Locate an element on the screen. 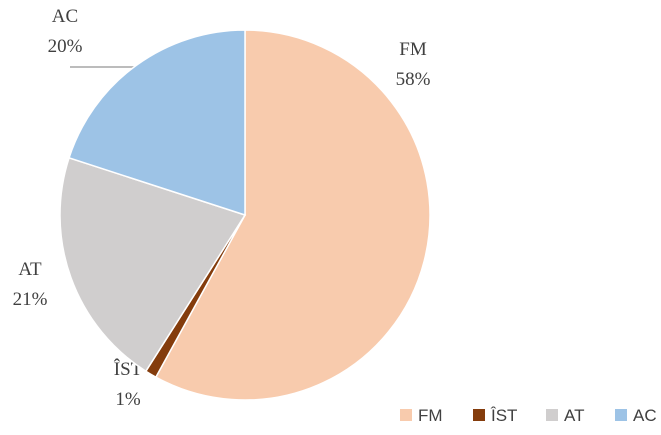 The image size is (661, 435). slice-value: 20% is located at coordinates (65, 46).